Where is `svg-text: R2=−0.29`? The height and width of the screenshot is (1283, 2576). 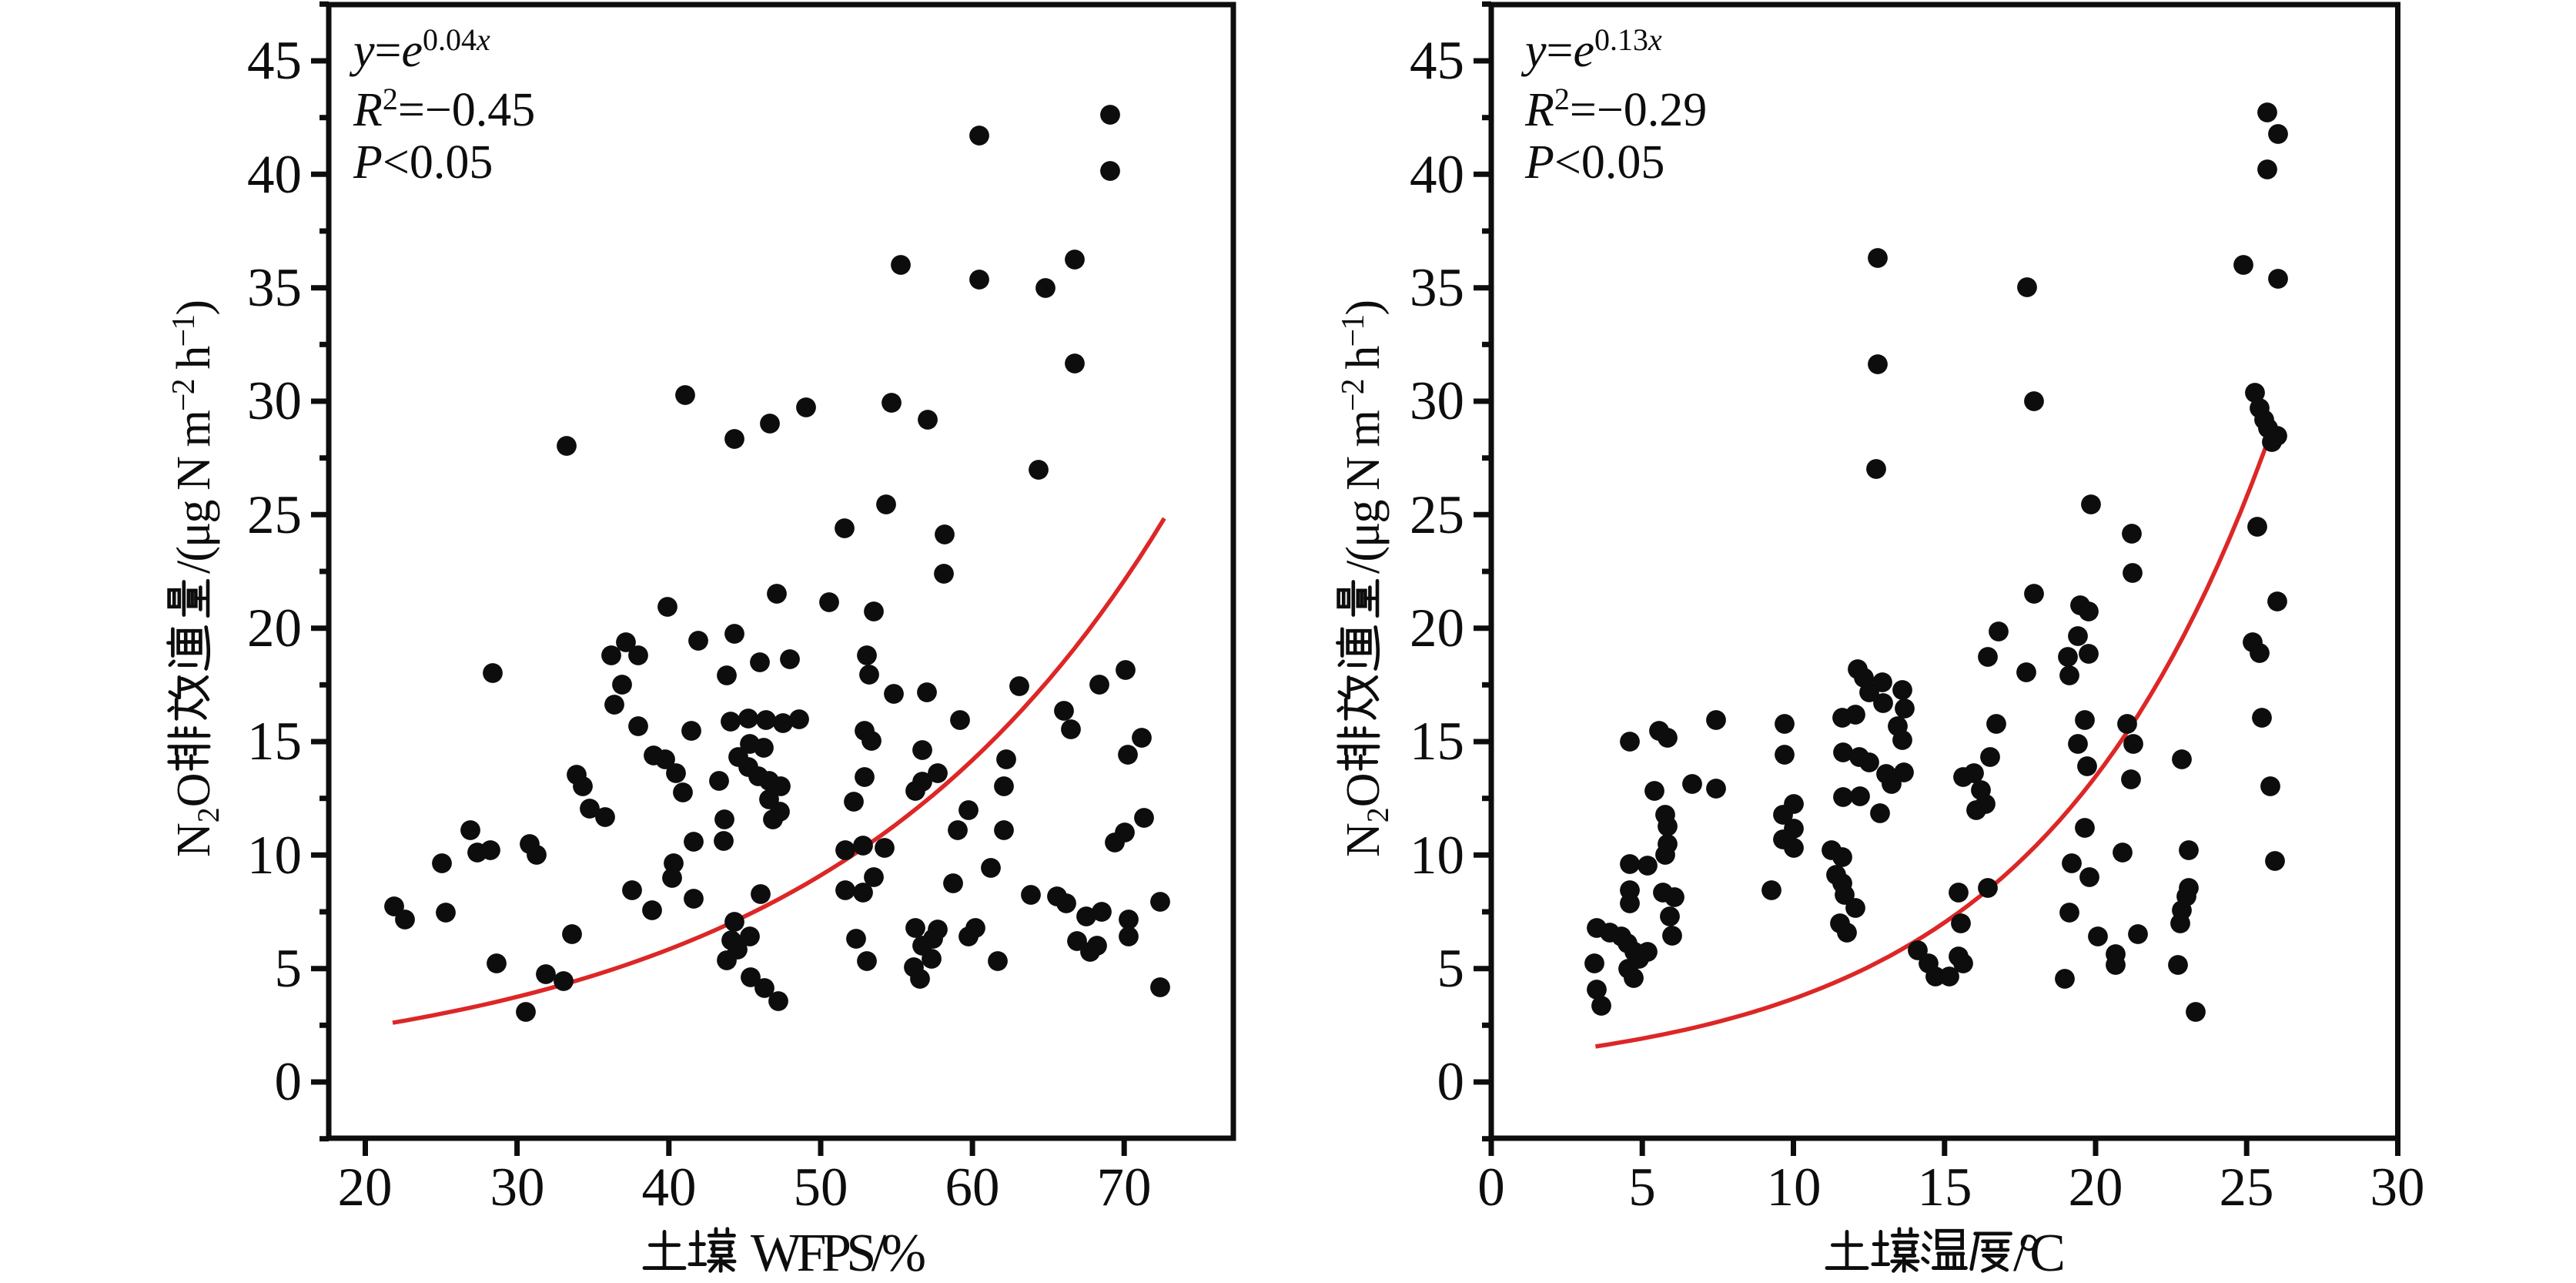
svg-text: R2=−0.29 is located at coordinates (1615, 109).